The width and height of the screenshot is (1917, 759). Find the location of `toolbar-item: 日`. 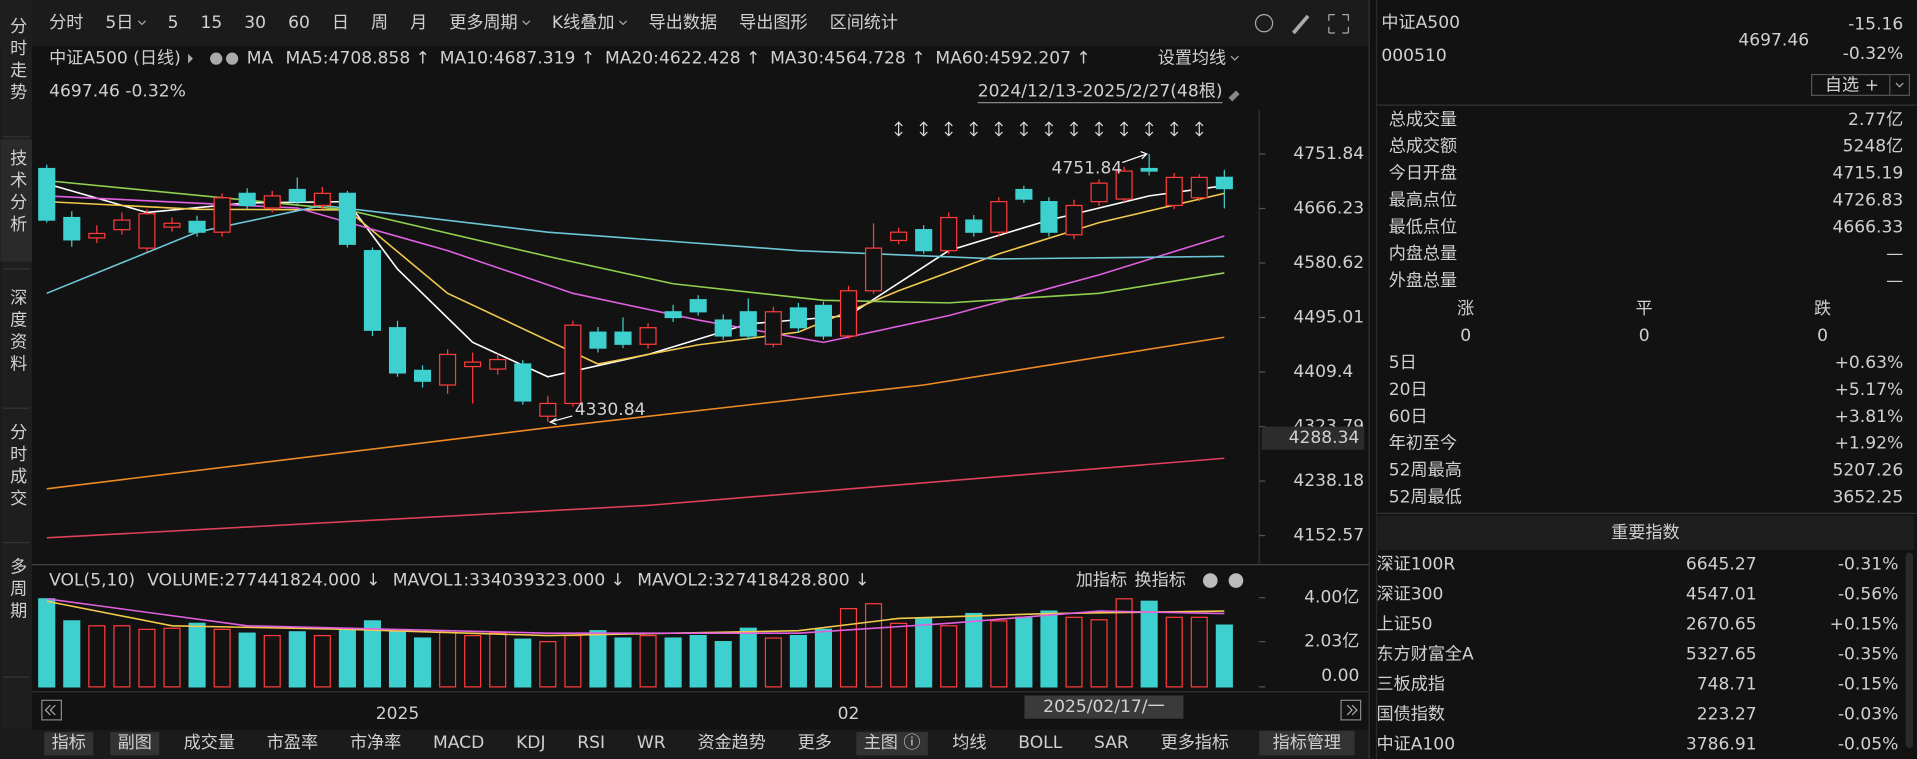

toolbar-item: 日 is located at coordinates (340, 23).